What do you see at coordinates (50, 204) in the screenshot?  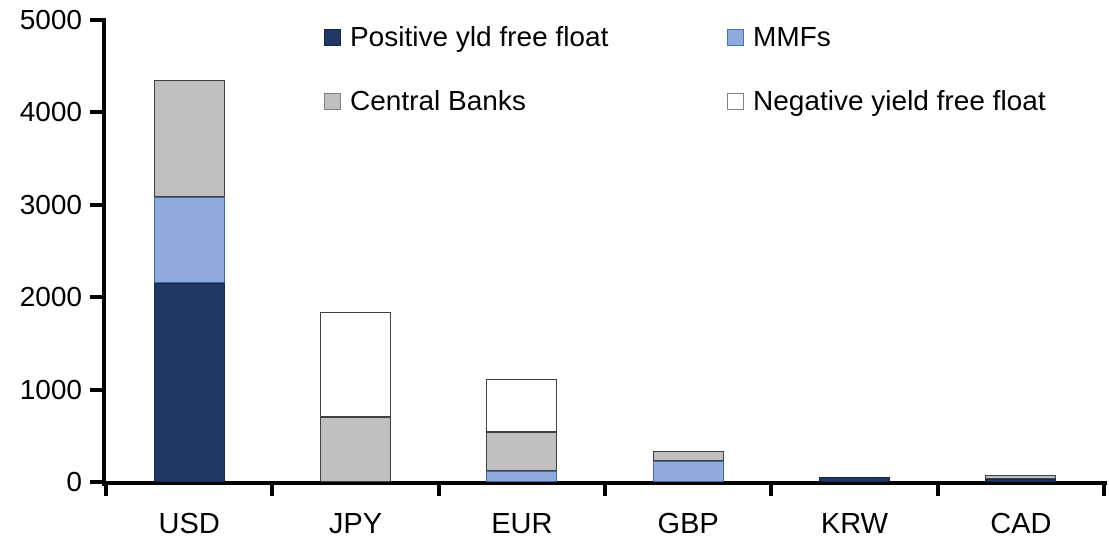 I see `y-tick-label: 3000` at bounding box center [50, 204].